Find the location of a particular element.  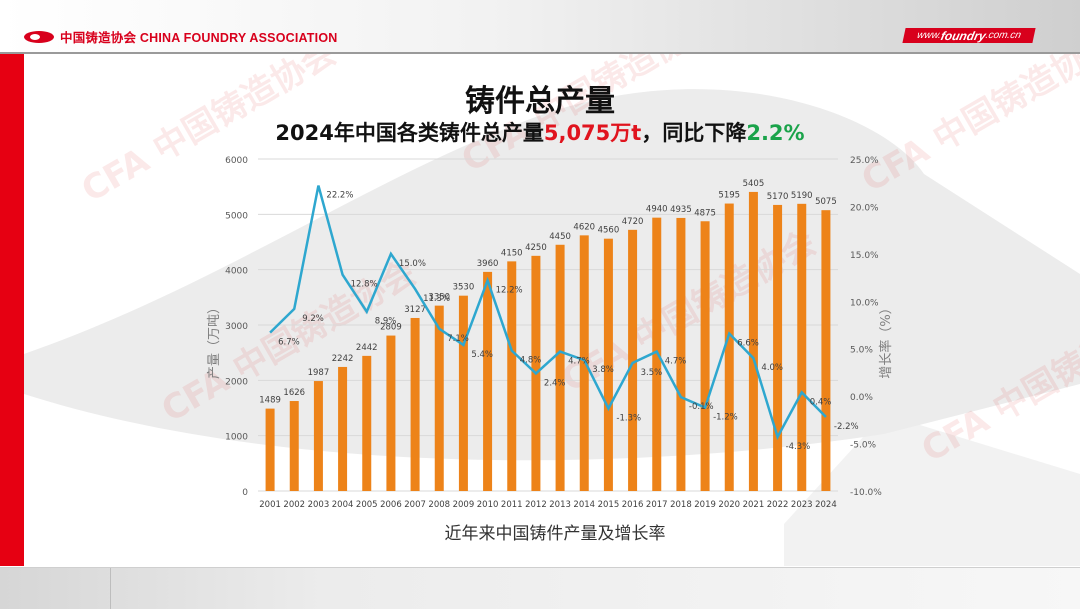

bar-value-label: 5170 is located at coordinates (778, 197).